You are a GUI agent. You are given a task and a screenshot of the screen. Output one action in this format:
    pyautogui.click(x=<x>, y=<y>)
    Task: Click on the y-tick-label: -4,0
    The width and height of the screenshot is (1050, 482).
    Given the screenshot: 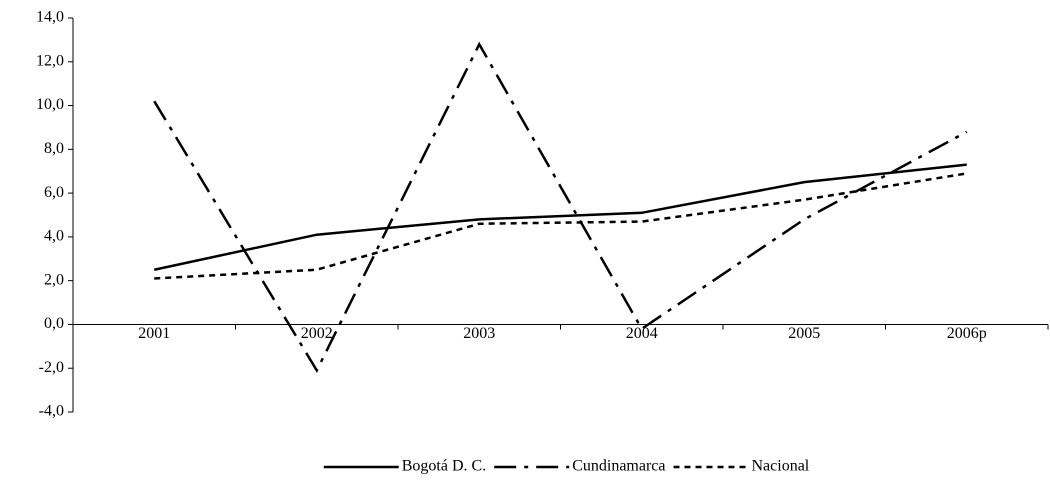 What is the action you would take?
    pyautogui.click(x=51, y=411)
    